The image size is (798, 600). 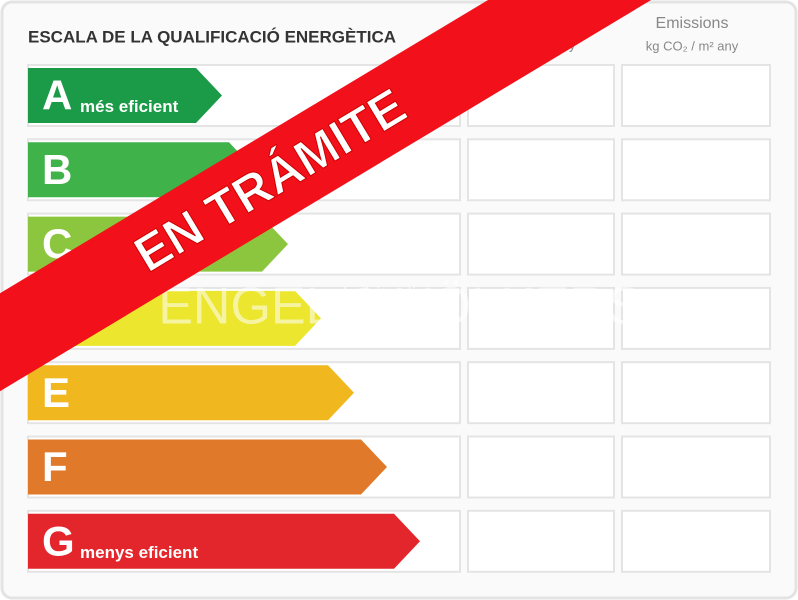 I want to click on rating-letter: F, so click(x=55, y=466).